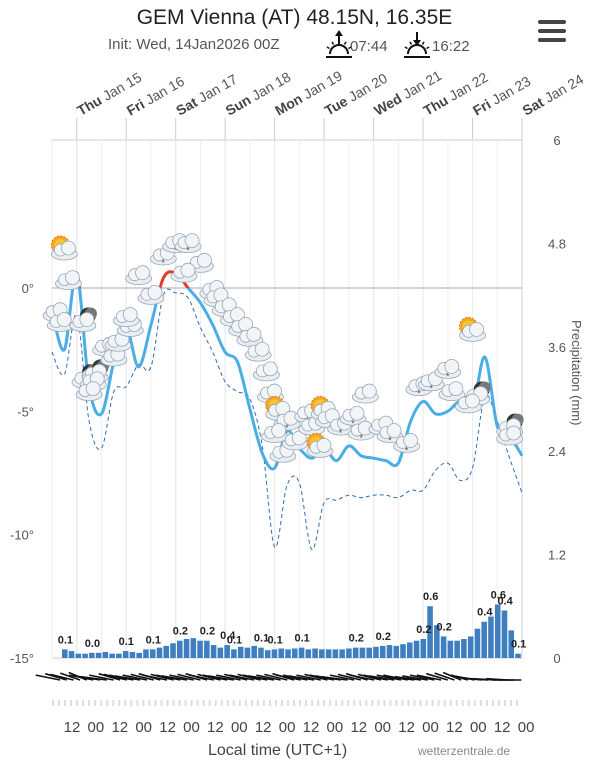 The image size is (589, 768). What do you see at coordinates (464, 751) in the screenshot?
I see `credit-link: wetterzentrale.de` at bounding box center [464, 751].